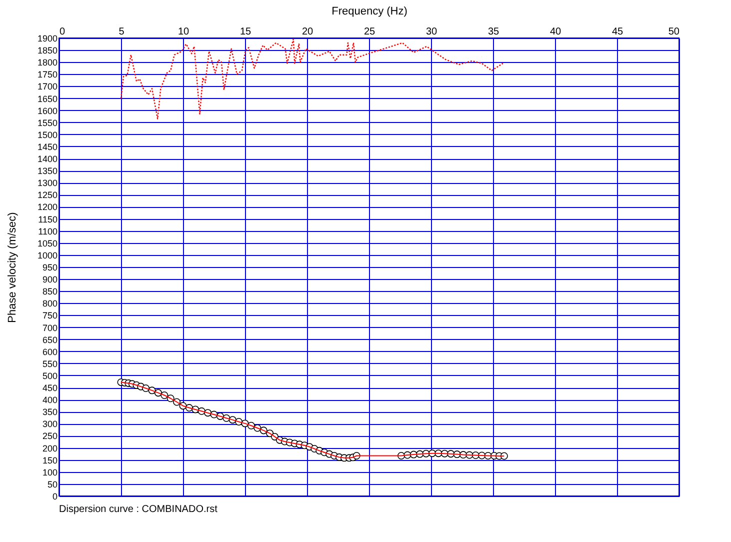 The width and height of the screenshot is (731, 542). I want to click on x-tick-label: 35, so click(494, 32).